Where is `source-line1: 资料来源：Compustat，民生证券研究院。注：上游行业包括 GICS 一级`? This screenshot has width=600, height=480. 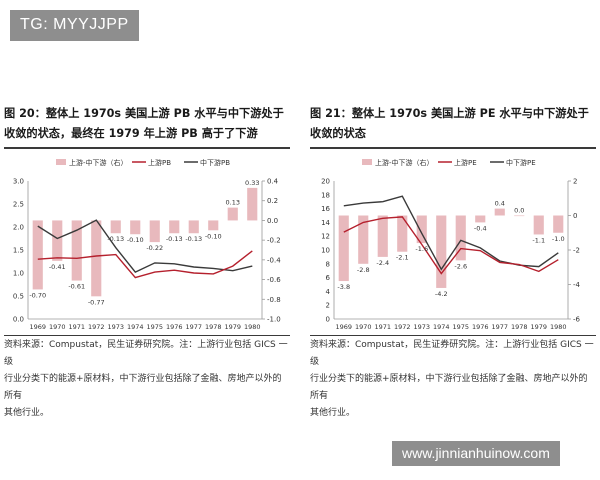
source-line1: 资料来源：Compustat，民生证券研究院。注：上游行业包括 GICS 一级 is located at coordinates (146, 353).